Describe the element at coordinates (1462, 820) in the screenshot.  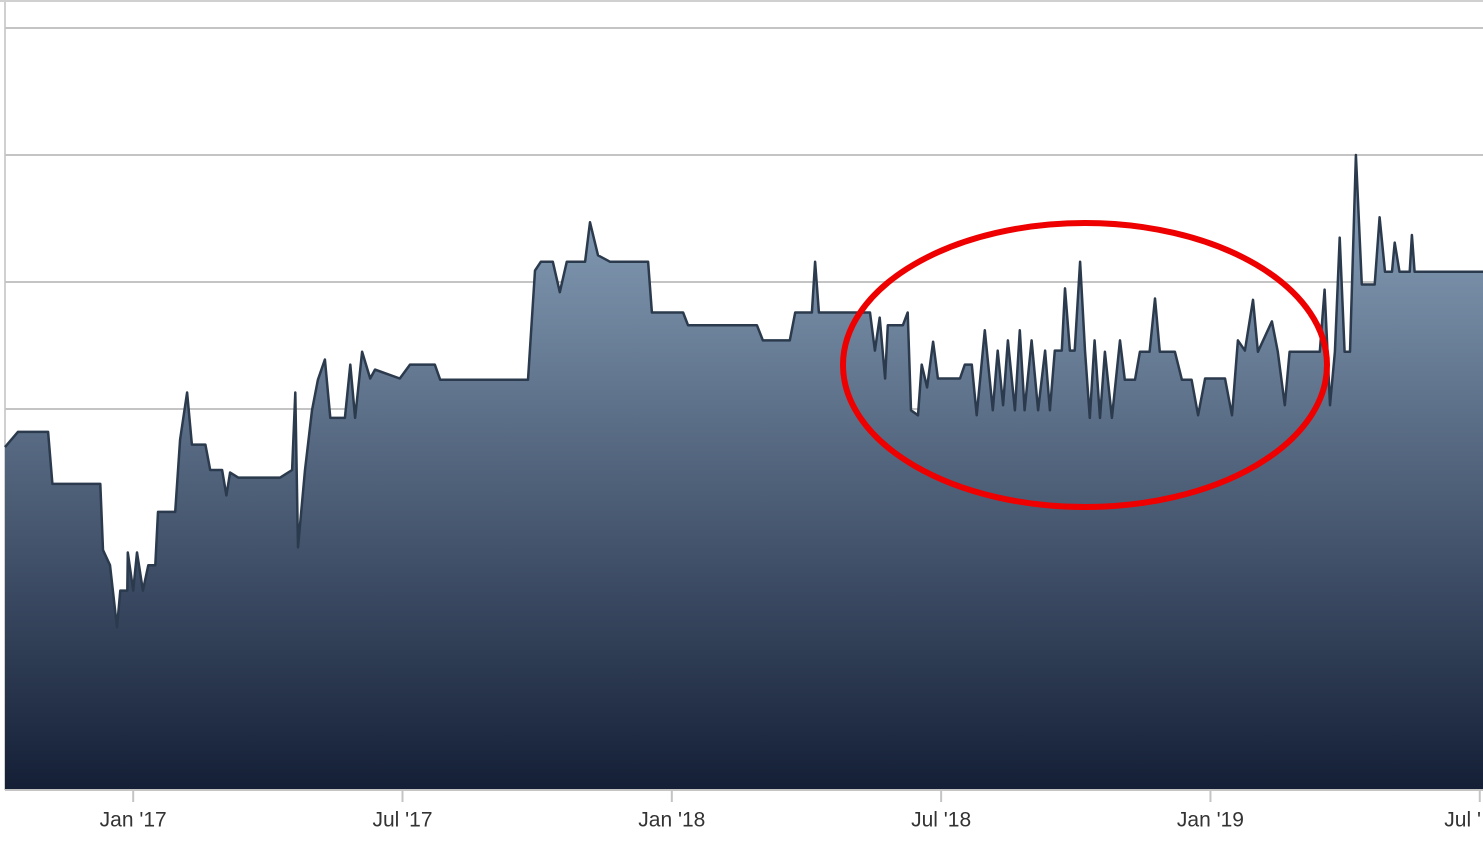
I see `x-tick-label: Jul '` at that location.